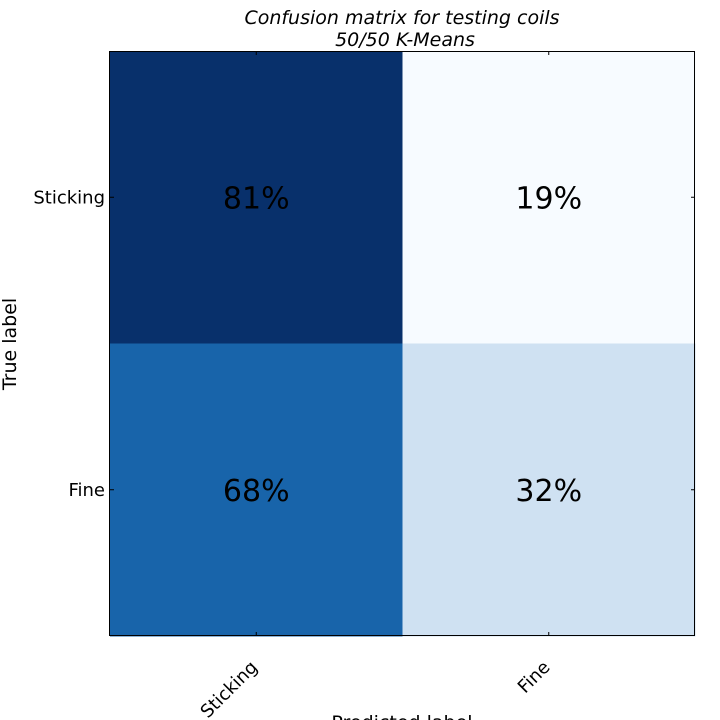 The height and width of the screenshot is (720, 720). I want to click on x-tick-label: Sticking, so click(230, 688).